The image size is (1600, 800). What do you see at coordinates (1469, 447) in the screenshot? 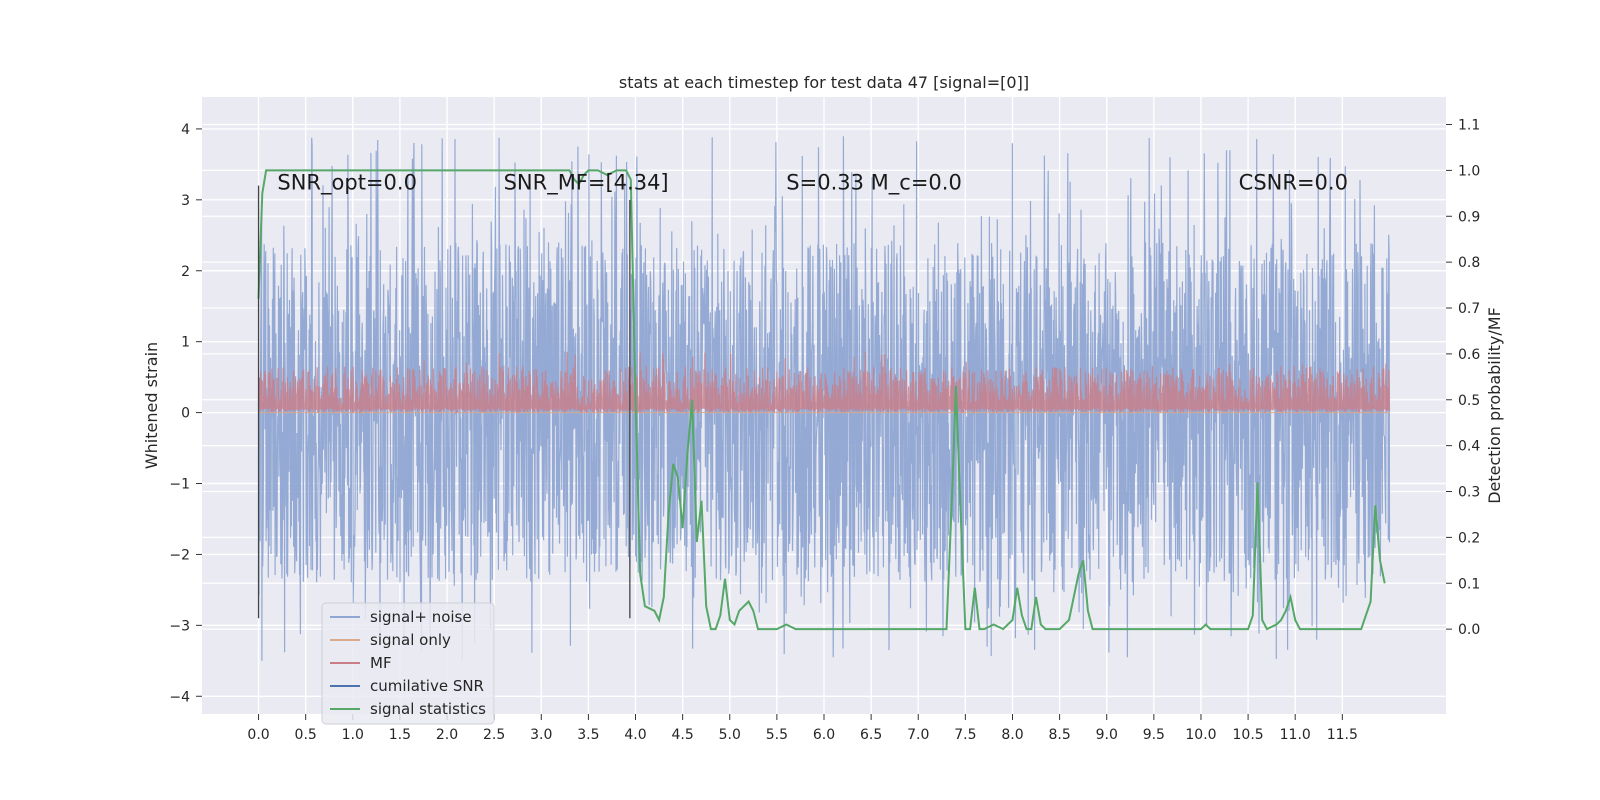
I see `y2-tick-label: 0.4` at bounding box center [1469, 447].